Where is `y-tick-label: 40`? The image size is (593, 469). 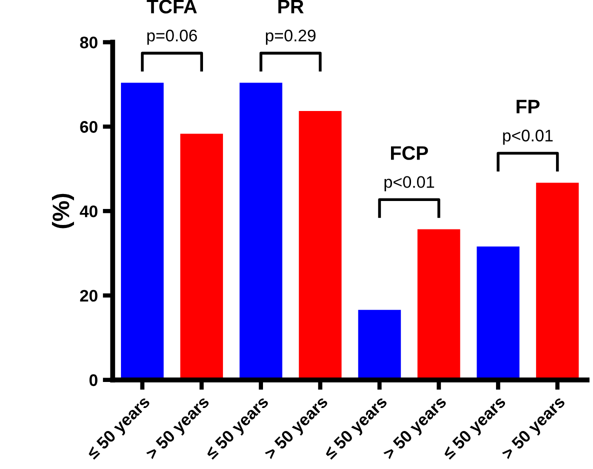
y-tick-label: 40 is located at coordinates (89, 211).